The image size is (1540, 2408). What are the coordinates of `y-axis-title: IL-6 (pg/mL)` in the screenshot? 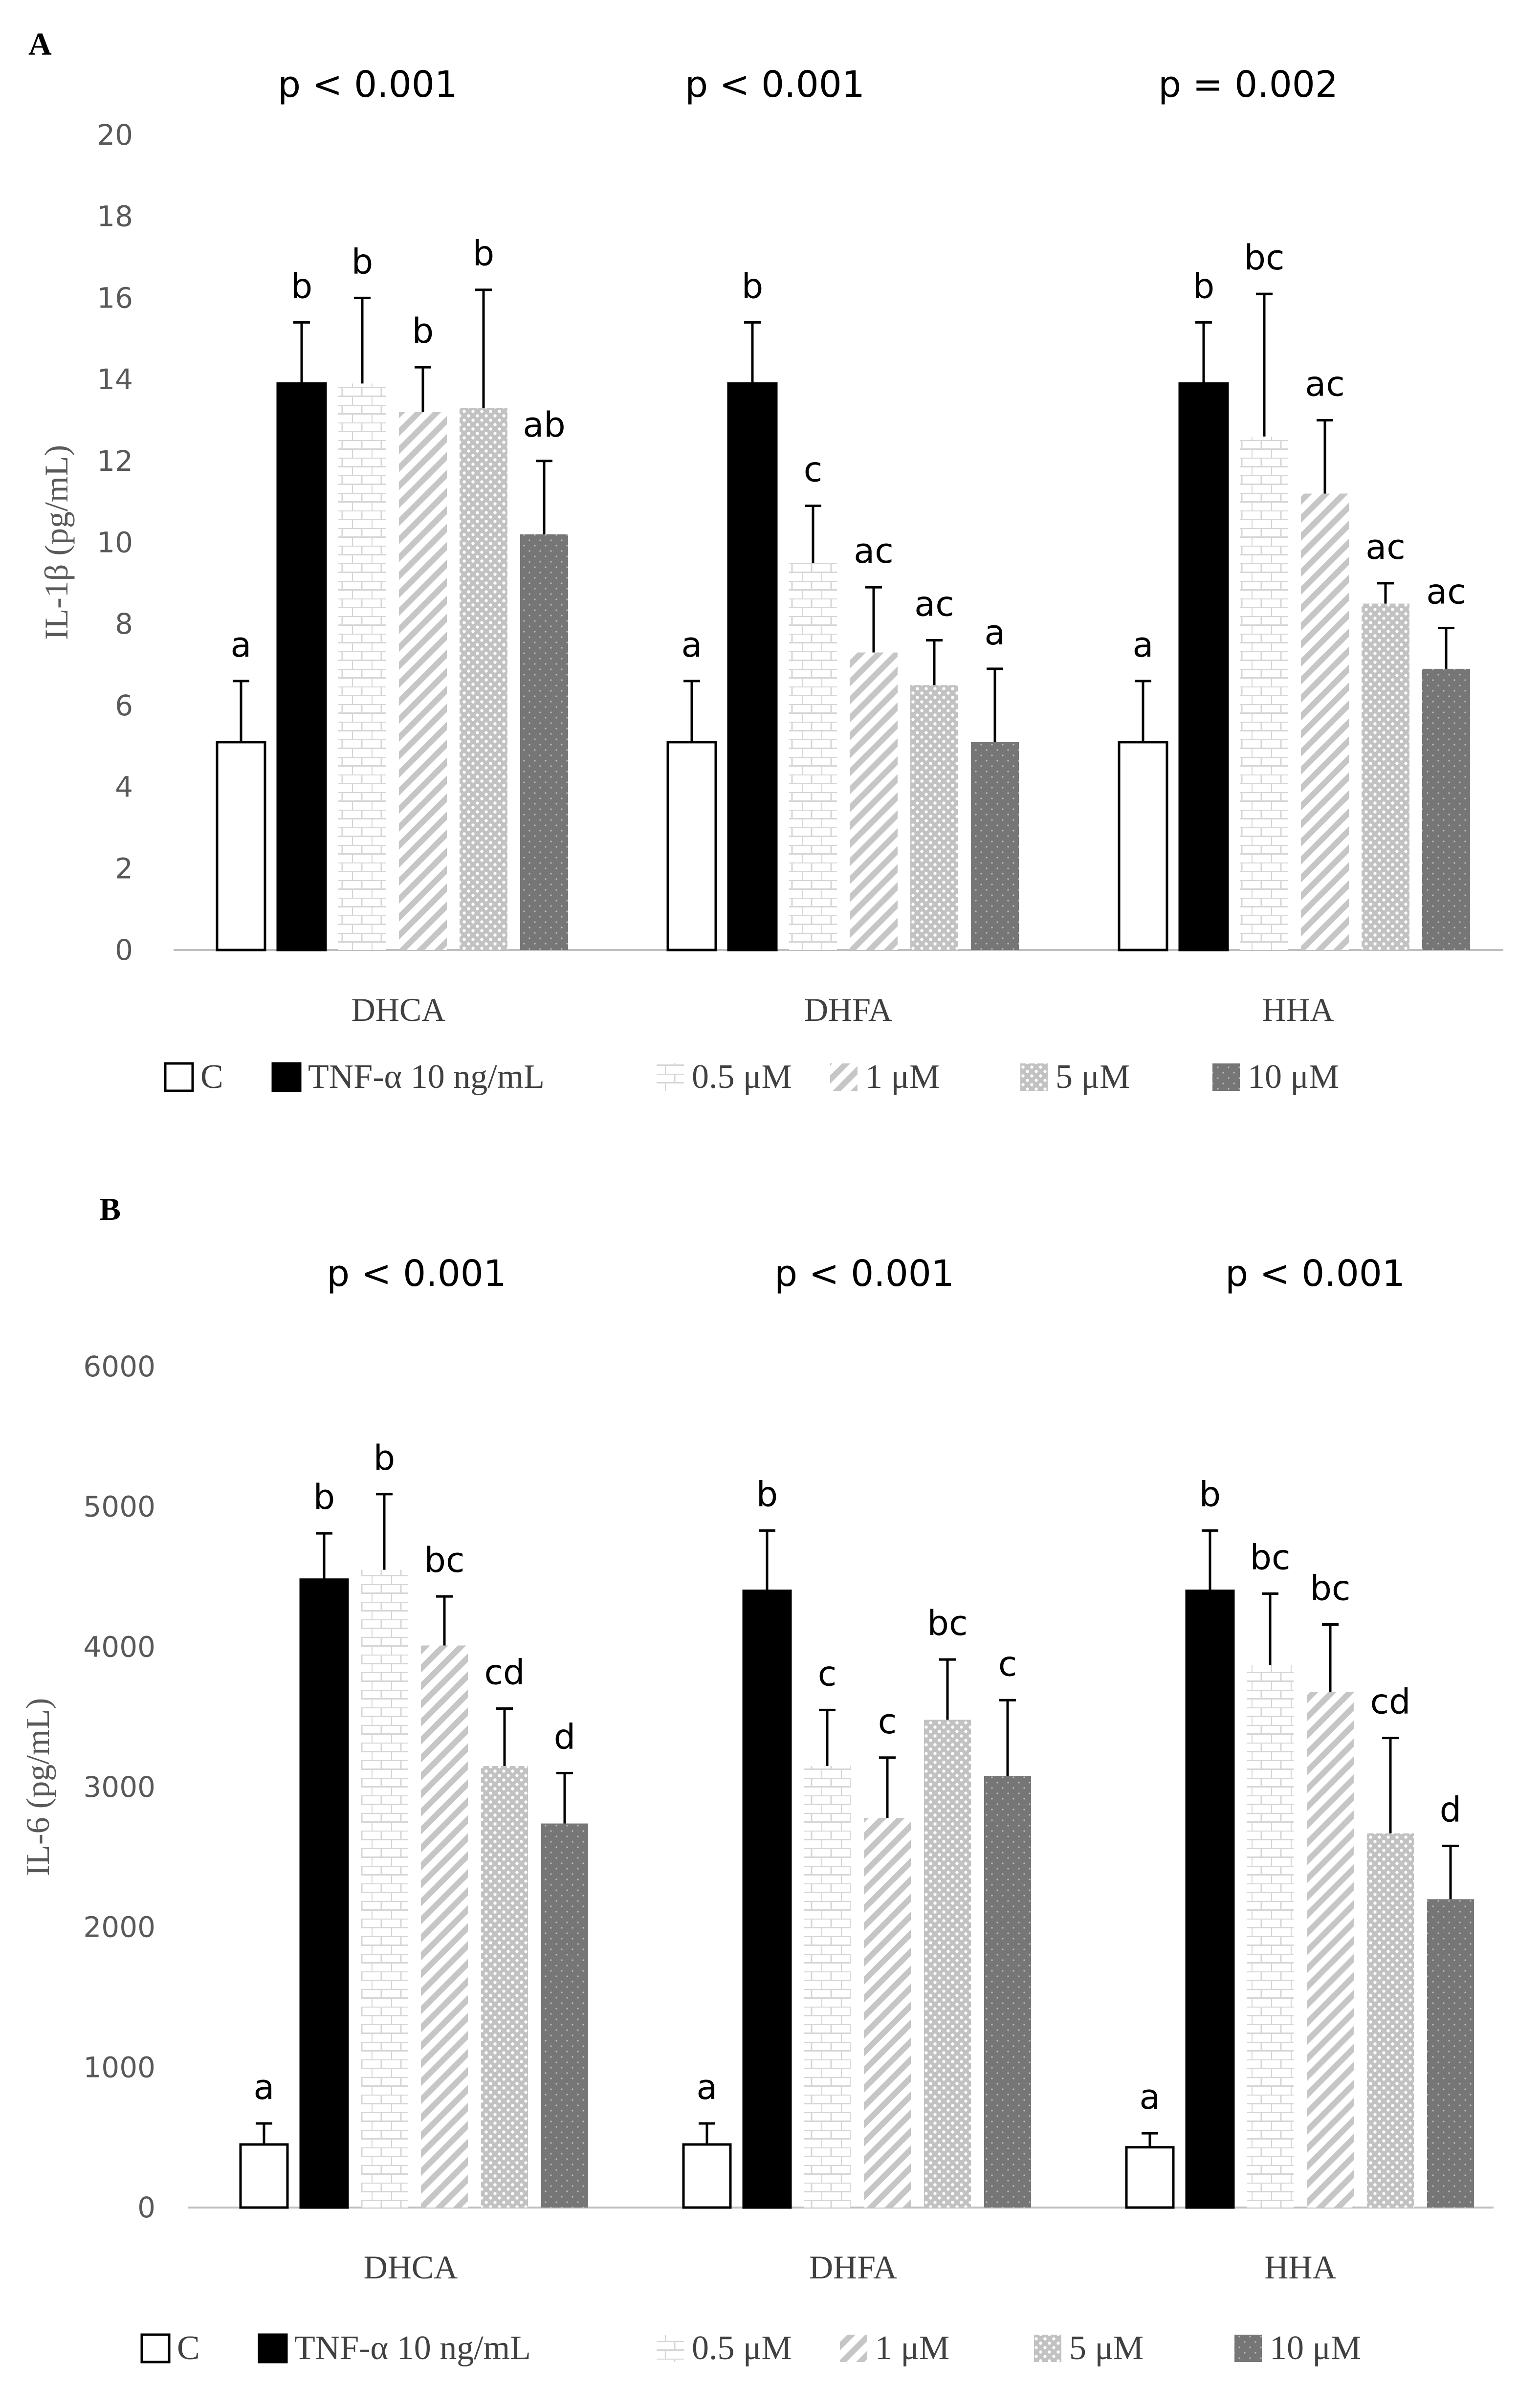 It's located at (37, 1787).